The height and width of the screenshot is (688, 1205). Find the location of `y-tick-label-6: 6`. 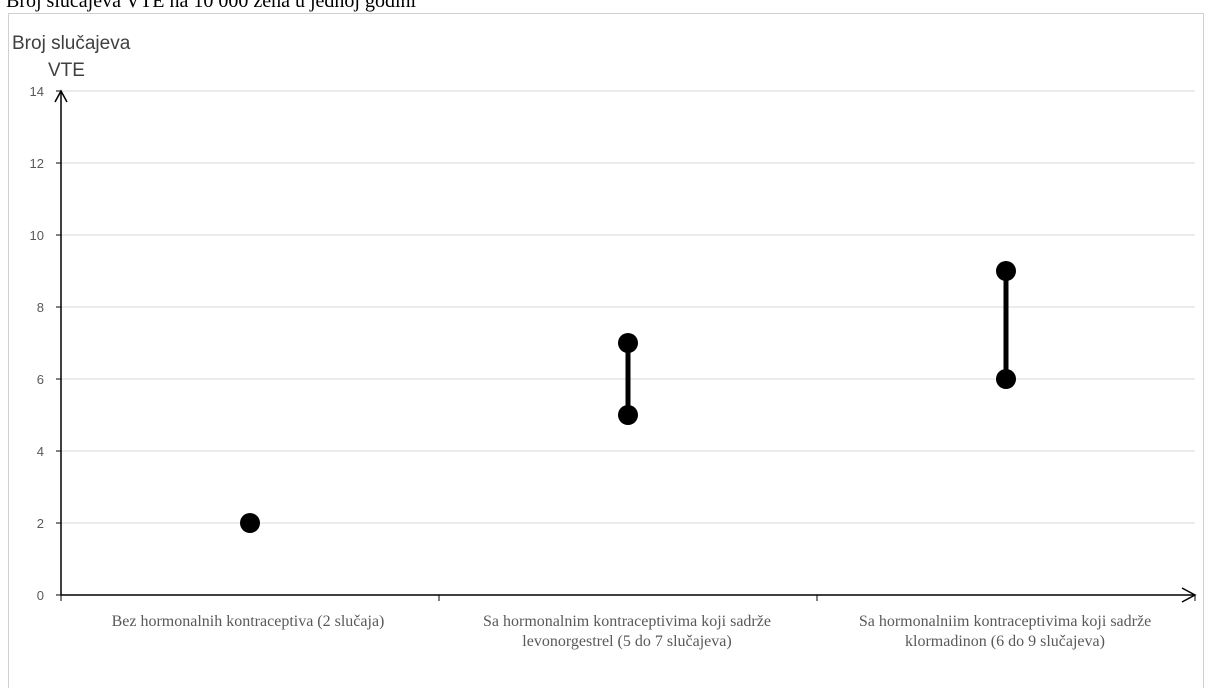

y-tick-label-6: 6 is located at coordinates (40, 379).